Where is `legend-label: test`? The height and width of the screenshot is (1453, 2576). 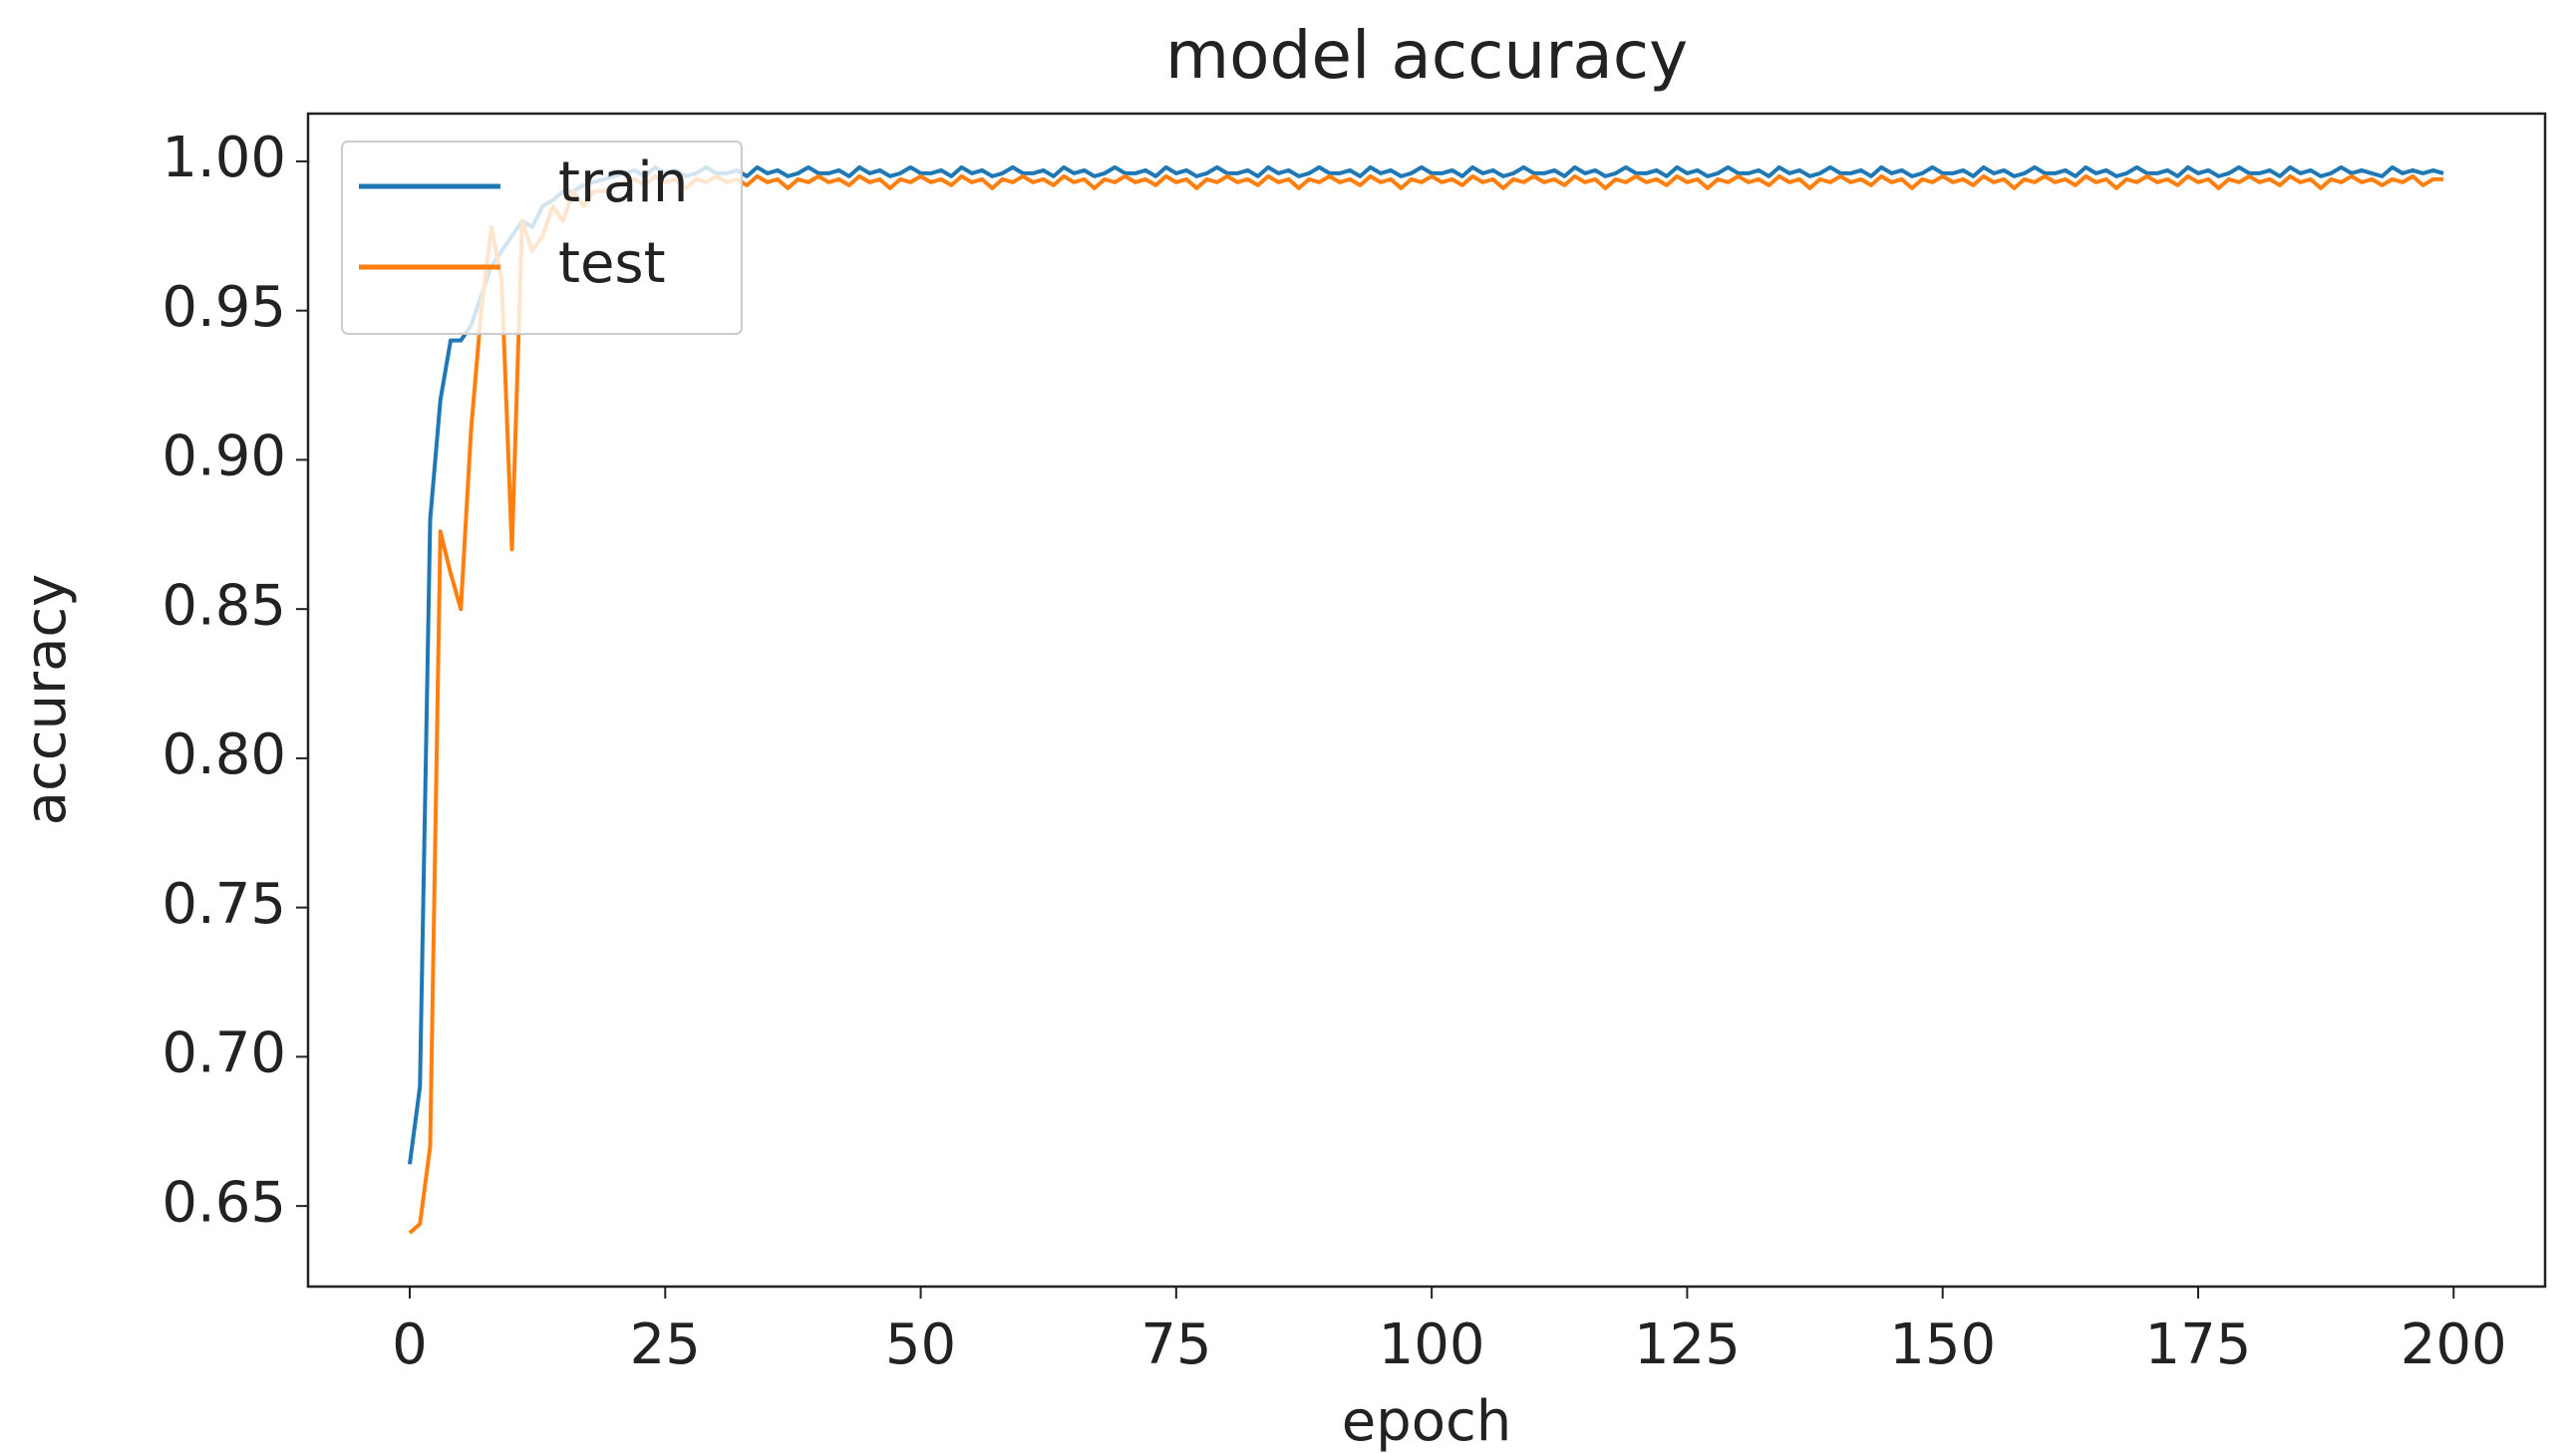 legend-label: test is located at coordinates (612, 264).